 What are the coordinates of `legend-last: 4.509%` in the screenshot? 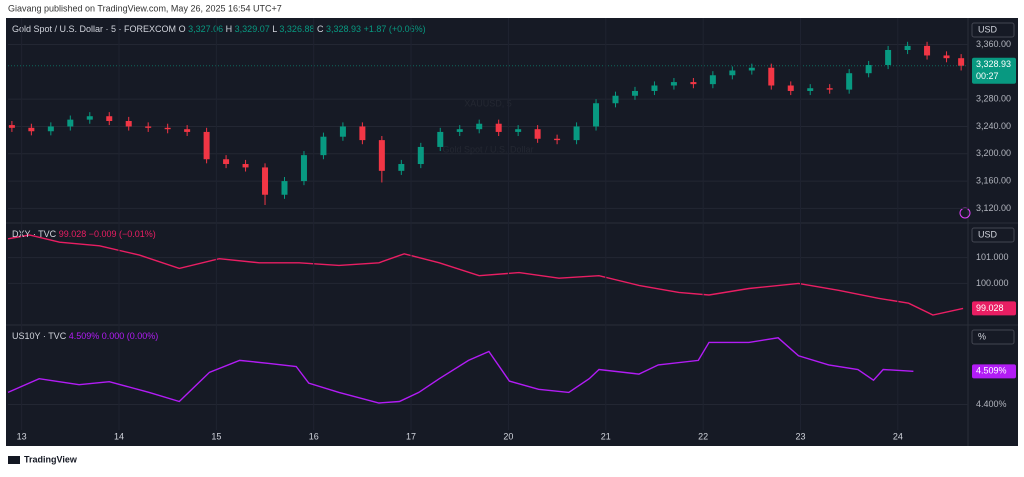 It's located at (84, 336).